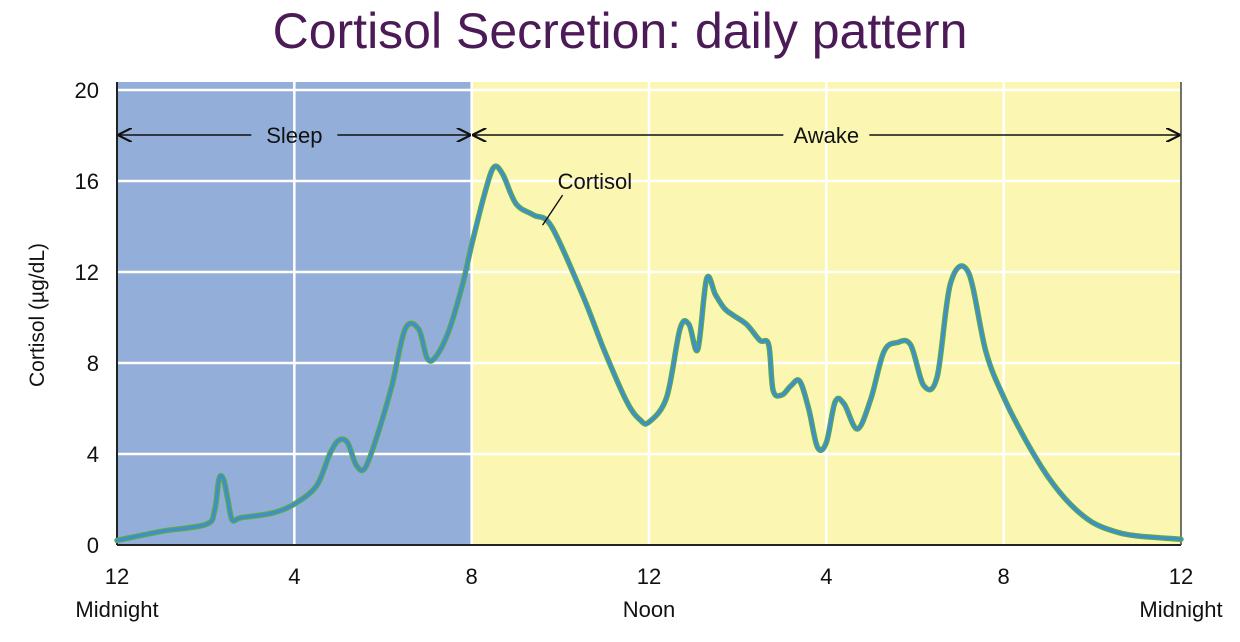 This screenshot has width=1240, height=642. Describe the element at coordinates (620, 31) in the screenshot. I see `chart-title: Cortisol Secretion: daily pattern` at that location.